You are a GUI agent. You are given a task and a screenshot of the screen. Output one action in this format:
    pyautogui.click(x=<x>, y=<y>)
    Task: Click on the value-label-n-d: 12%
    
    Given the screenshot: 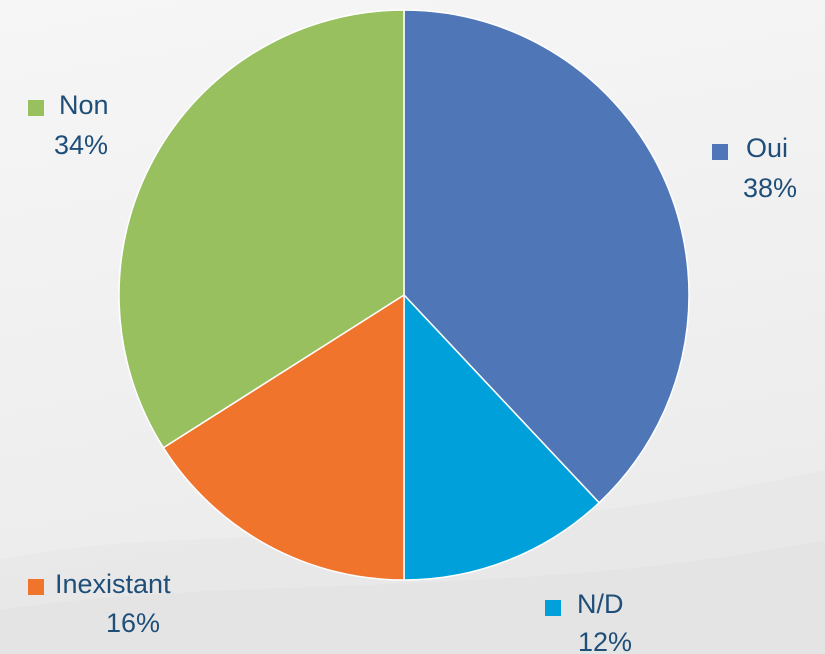 What is the action you would take?
    pyautogui.click(x=605, y=640)
    